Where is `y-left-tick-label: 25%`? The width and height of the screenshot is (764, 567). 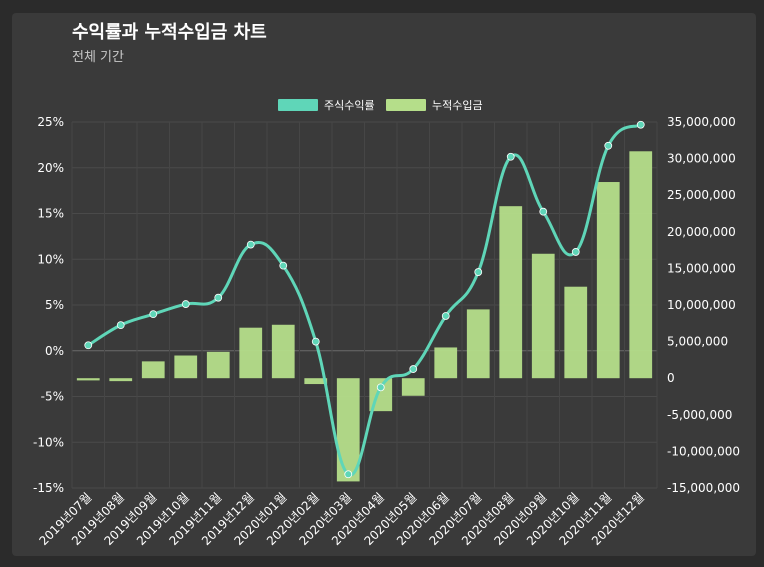 y-left-tick-label: 25% is located at coordinates (50, 122).